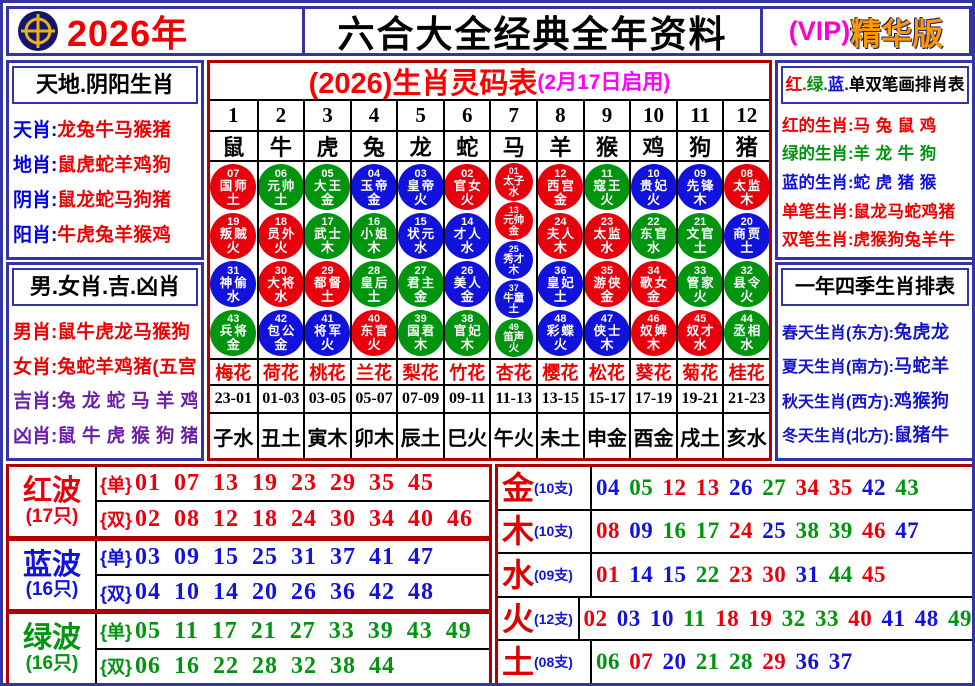  What do you see at coordinates (489, 82) in the screenshot?
I see `code-table-title: (2026)生肖灵码表 (2月17日启用)` at bounding box center [489, 82].